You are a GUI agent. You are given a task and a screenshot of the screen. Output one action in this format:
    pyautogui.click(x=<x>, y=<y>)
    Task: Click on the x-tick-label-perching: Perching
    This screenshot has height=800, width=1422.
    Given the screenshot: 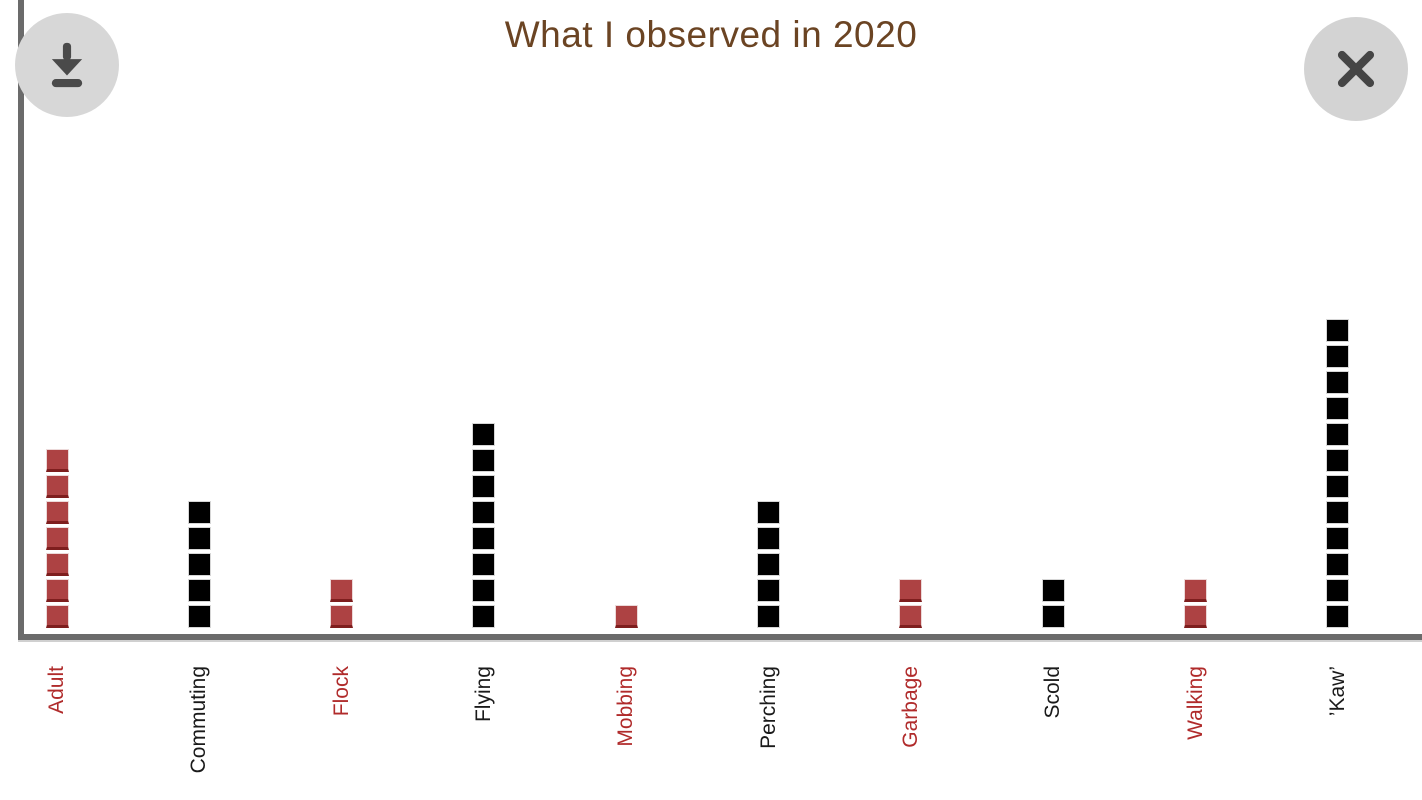 What is the action you would take?
    pyautogui.click(x=768, y=707)
    